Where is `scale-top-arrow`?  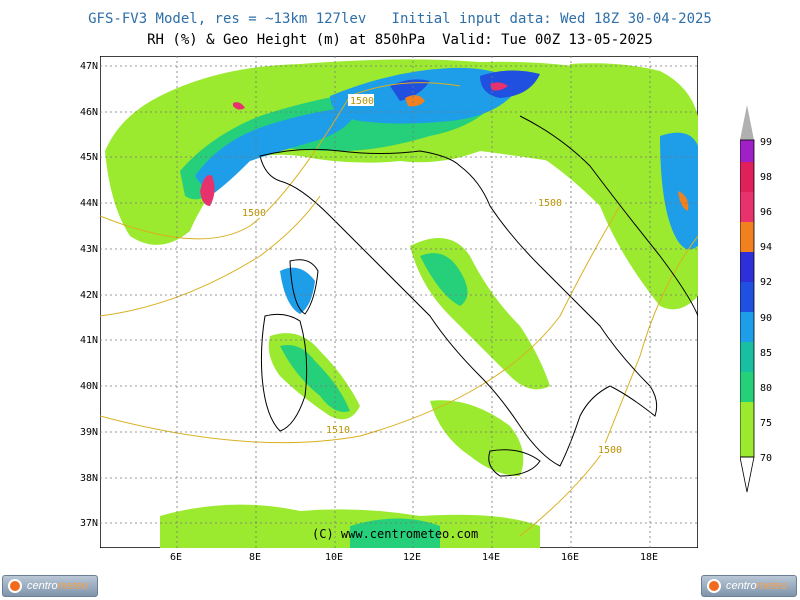 scale-top-arrow is located at coordinates (747, 122).